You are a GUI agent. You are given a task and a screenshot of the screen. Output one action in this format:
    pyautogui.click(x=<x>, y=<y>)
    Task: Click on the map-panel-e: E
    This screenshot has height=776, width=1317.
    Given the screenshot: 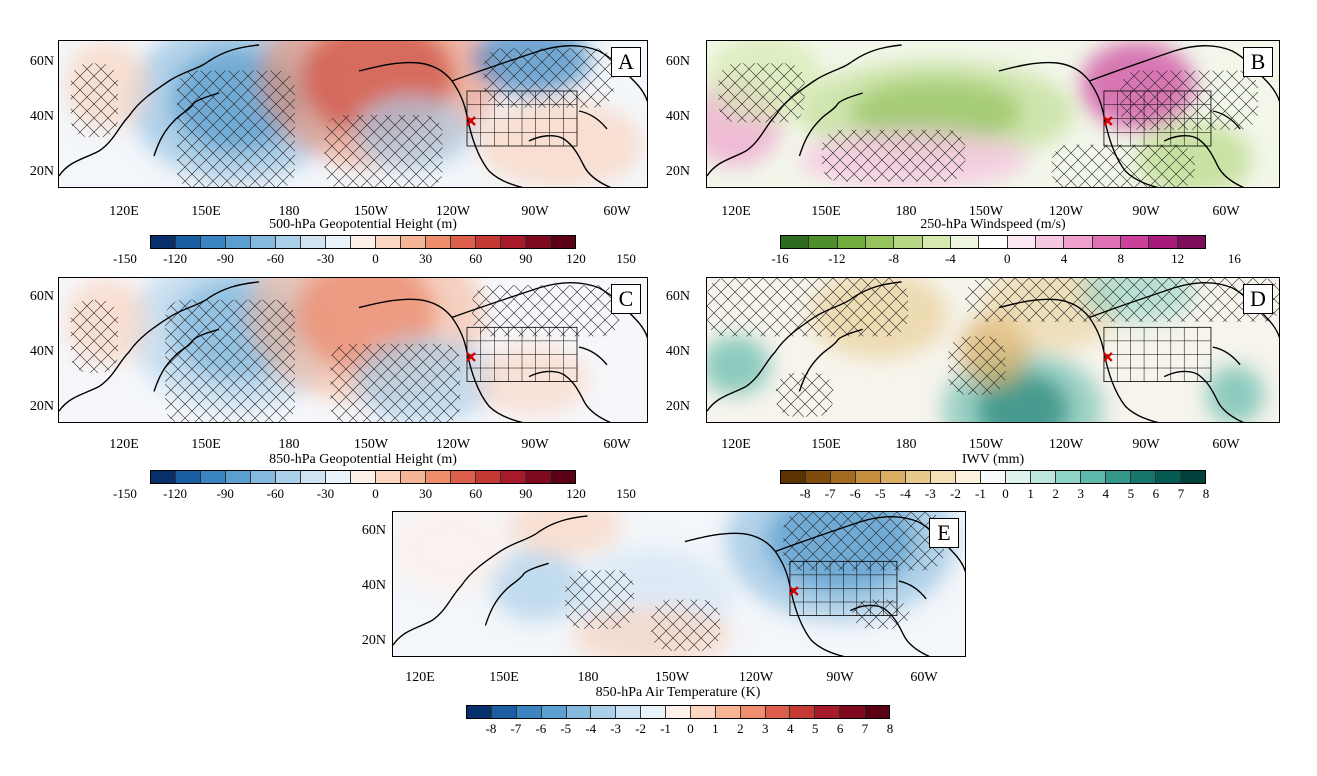 What is the action you would take?
    pyautogui.click(x=679, y=584)
    